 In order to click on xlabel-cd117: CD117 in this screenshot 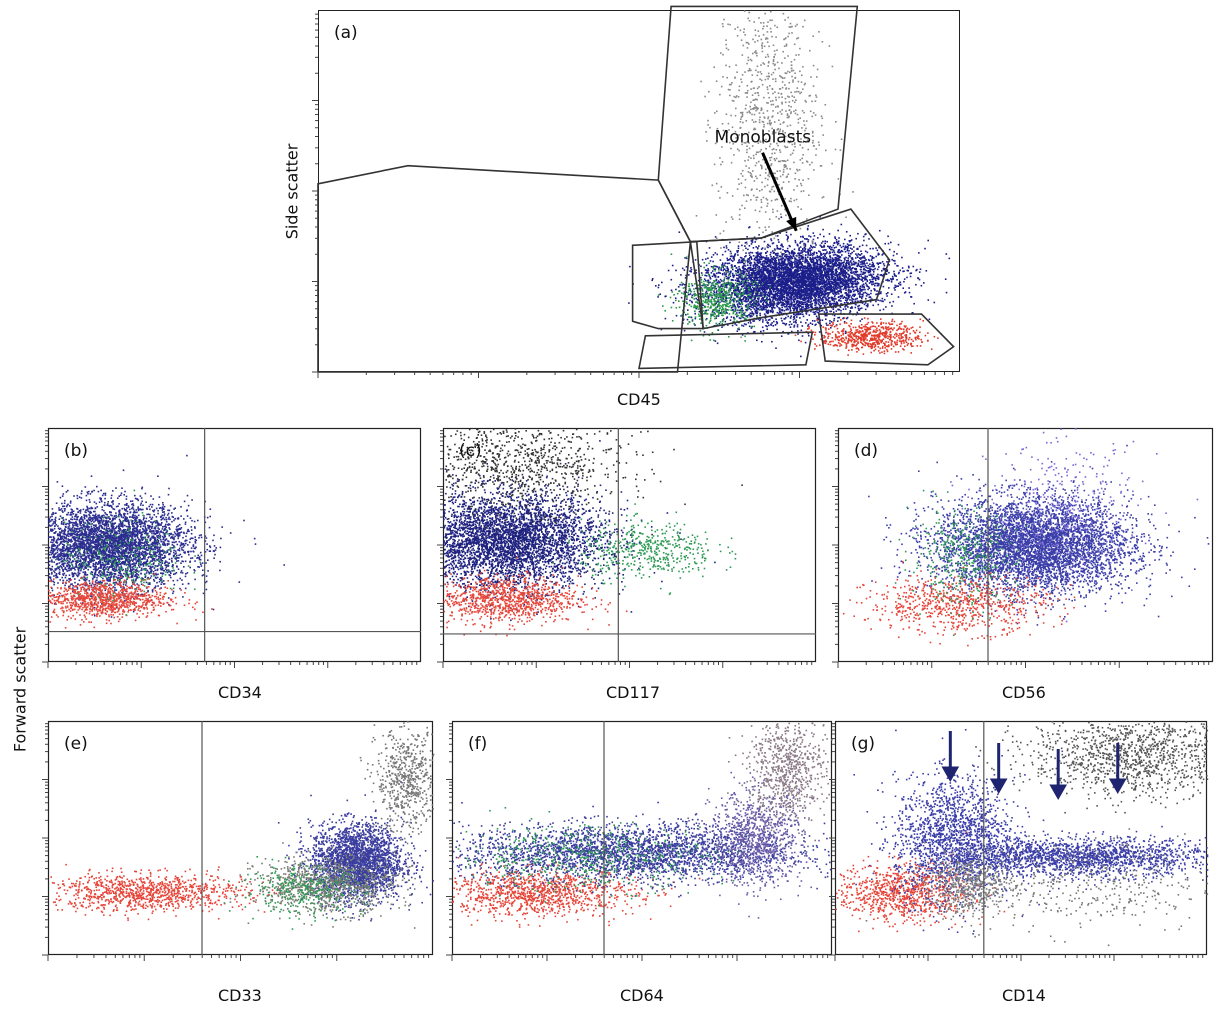, I will do `click(633, 692)`.